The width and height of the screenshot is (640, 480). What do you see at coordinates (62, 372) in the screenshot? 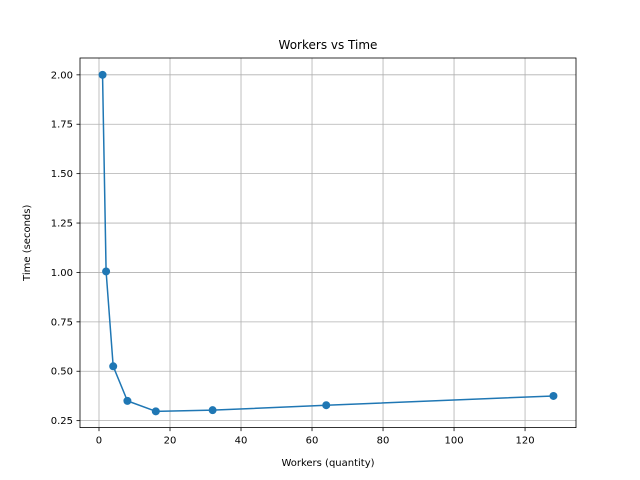
I see `y-tick-label: 0.50` at bounding box center [62, 372].